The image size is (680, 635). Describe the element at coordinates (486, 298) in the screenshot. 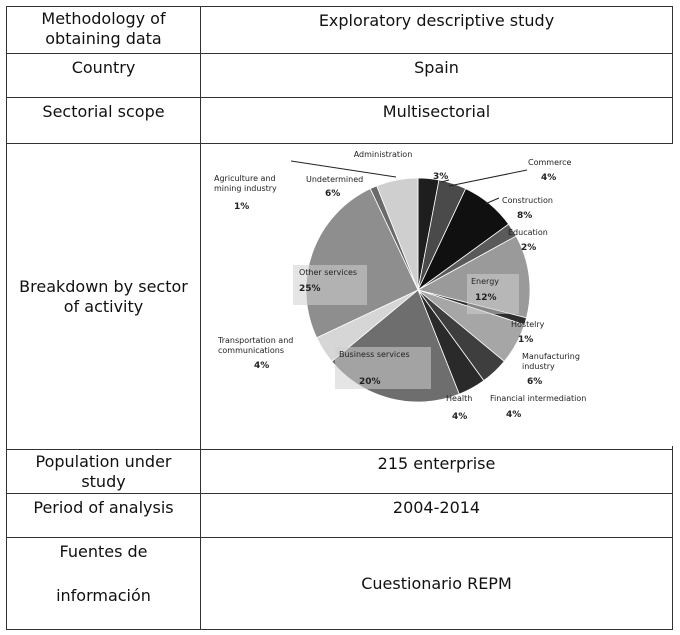

I see `slice-value-energy: 12%` at that location.